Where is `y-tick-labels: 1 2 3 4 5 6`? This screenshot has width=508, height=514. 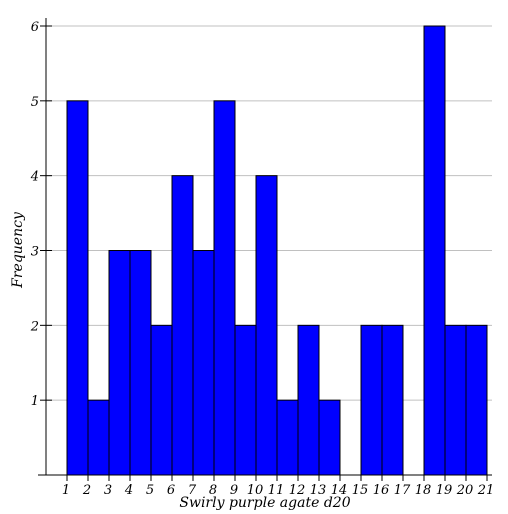
y-tick-labels: 1 2 3 4 5 6 is located at coordinates (34, 214).